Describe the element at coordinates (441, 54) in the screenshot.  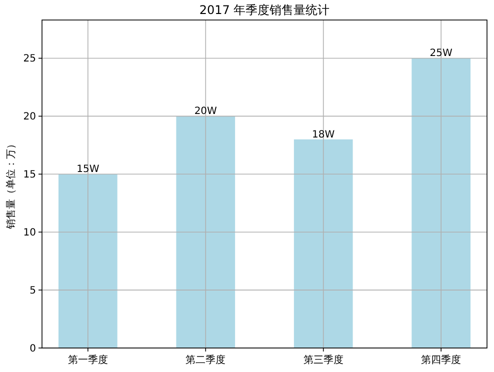
I see `data-label: 25W` at that location.